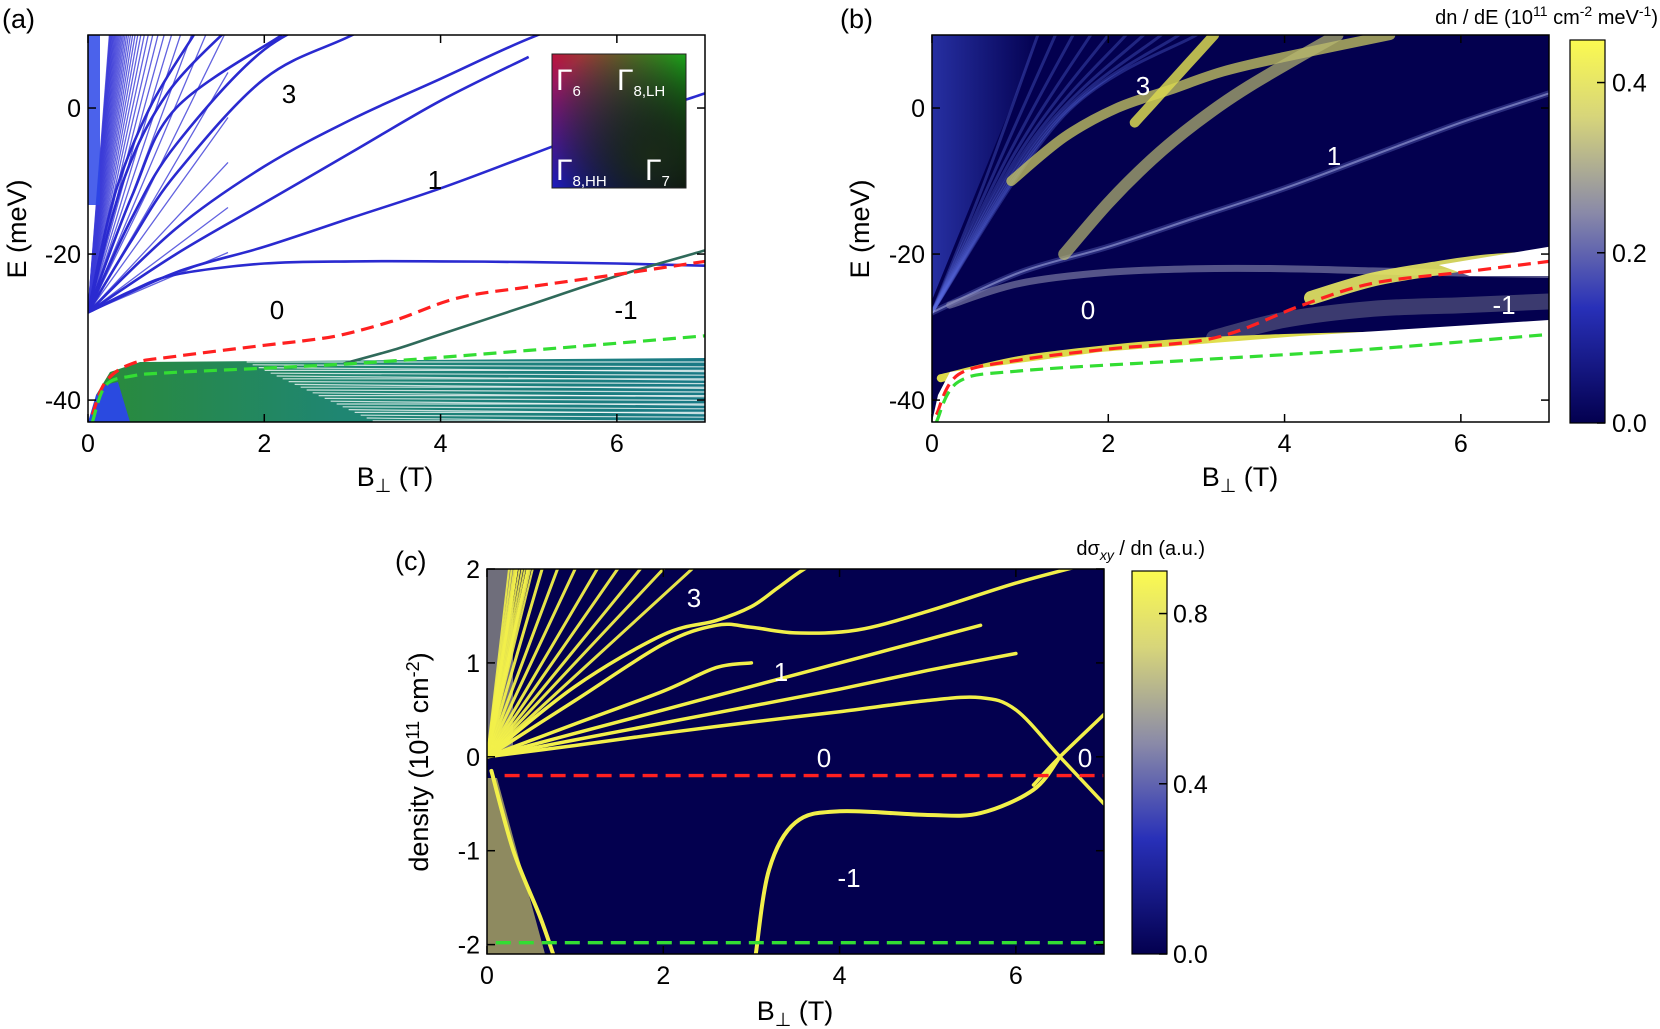 The width and height of the screenshot is (1660, 1029). What do you see at coordinates (277, 310) in the screenshot?
I see `panel-a-annotation-0: 0` at bounding box center [277, 310].